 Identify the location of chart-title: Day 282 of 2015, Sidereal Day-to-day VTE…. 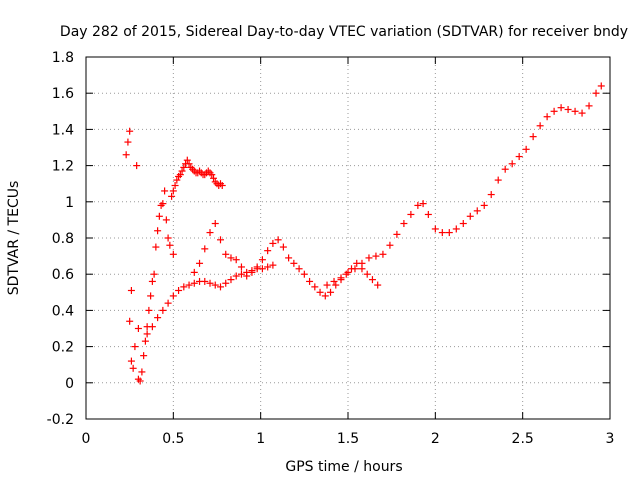
(344, 32).